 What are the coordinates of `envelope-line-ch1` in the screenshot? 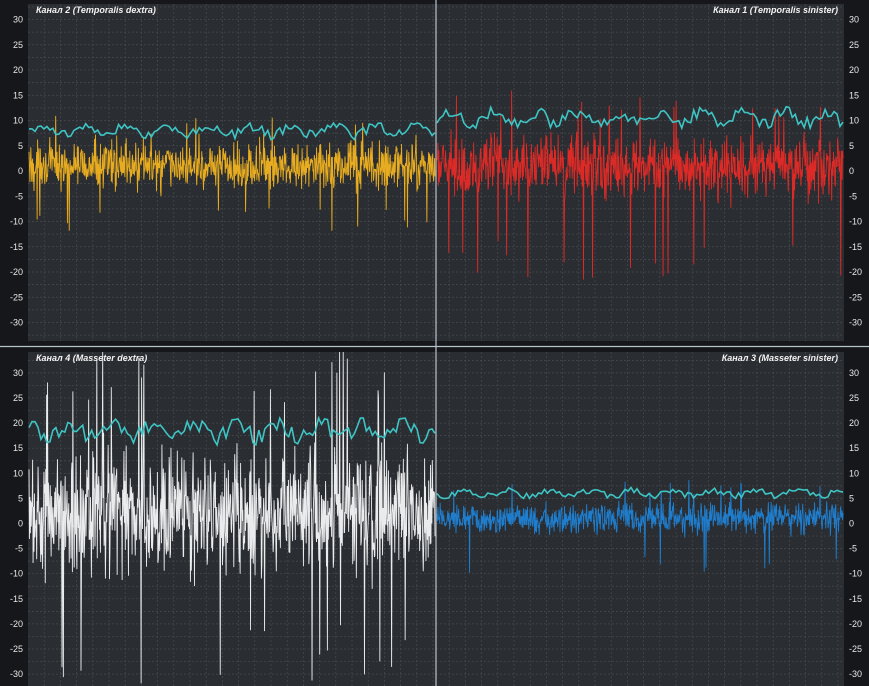 It's located at (640, 117).